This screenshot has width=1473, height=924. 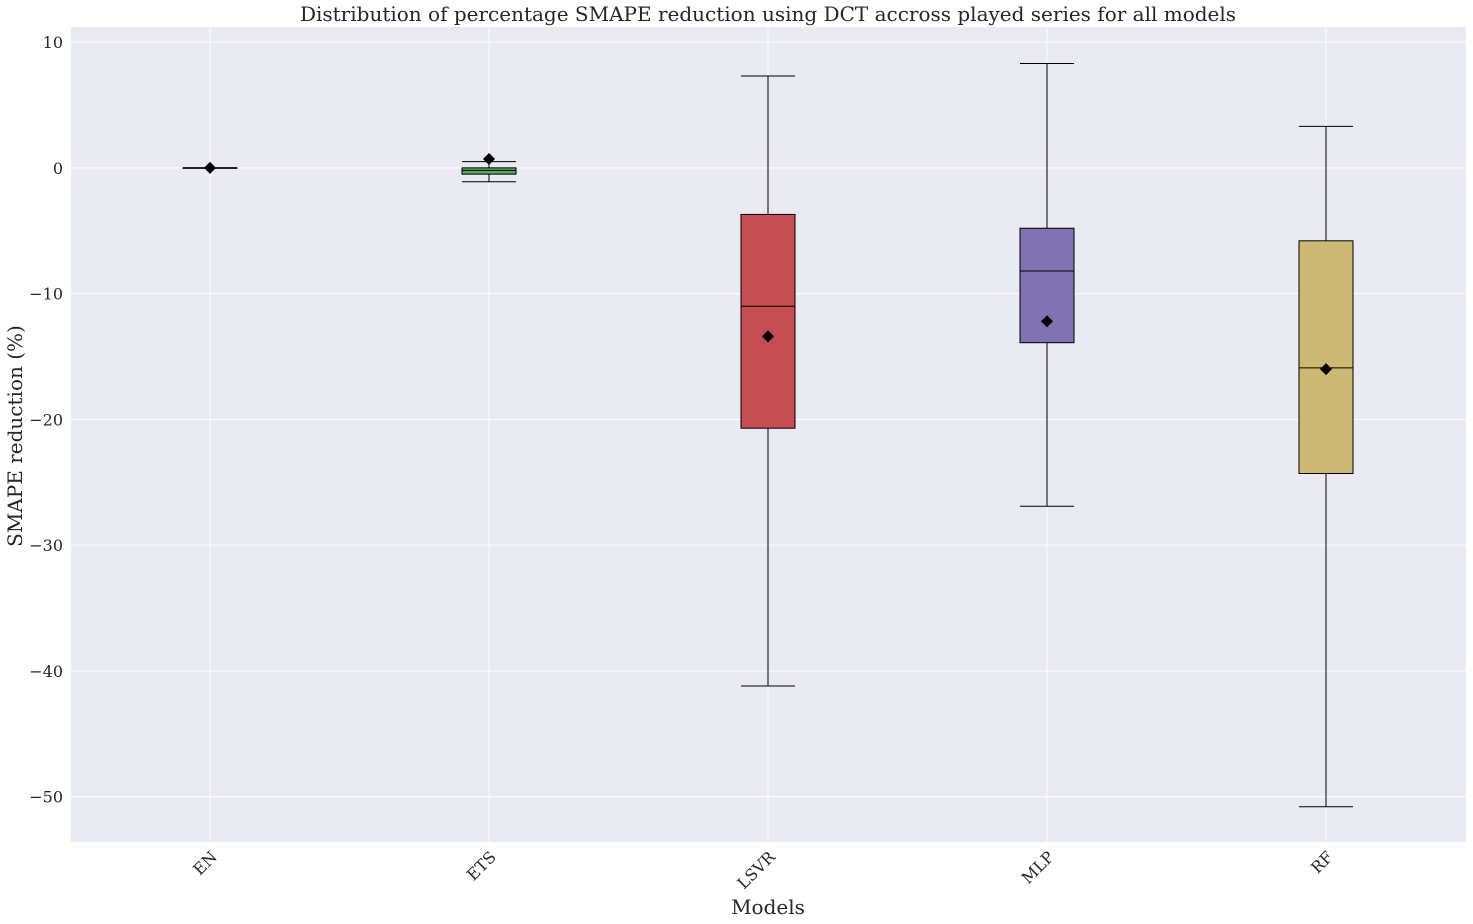 I want to click on y-tick-label: 0, so click(x=58, y=168).